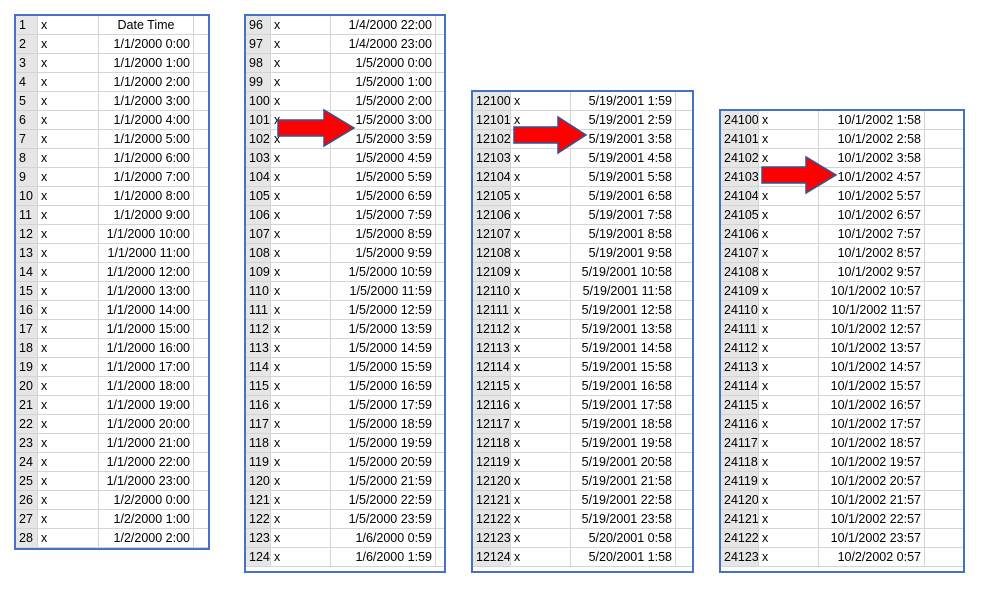  I want to click on date-time-cell: 1/5/2000 11:59, so click(383, 291).